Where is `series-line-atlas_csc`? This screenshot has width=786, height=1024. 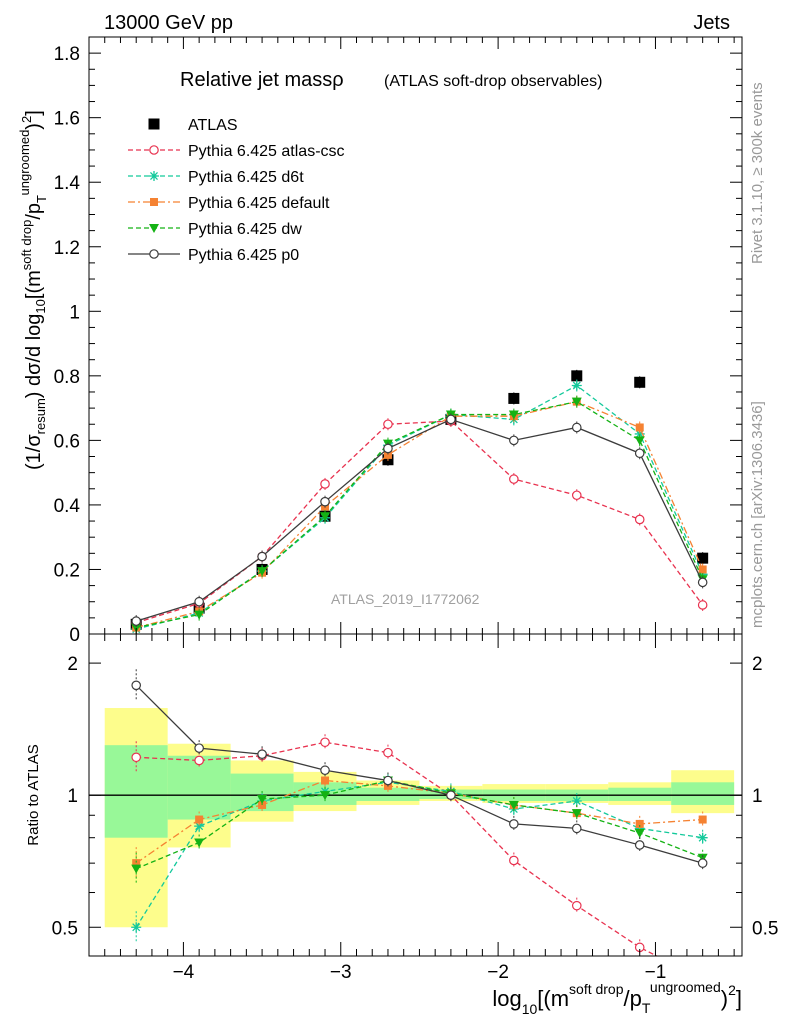
series-line-atlas_csc is located at coordinates (420, 522).